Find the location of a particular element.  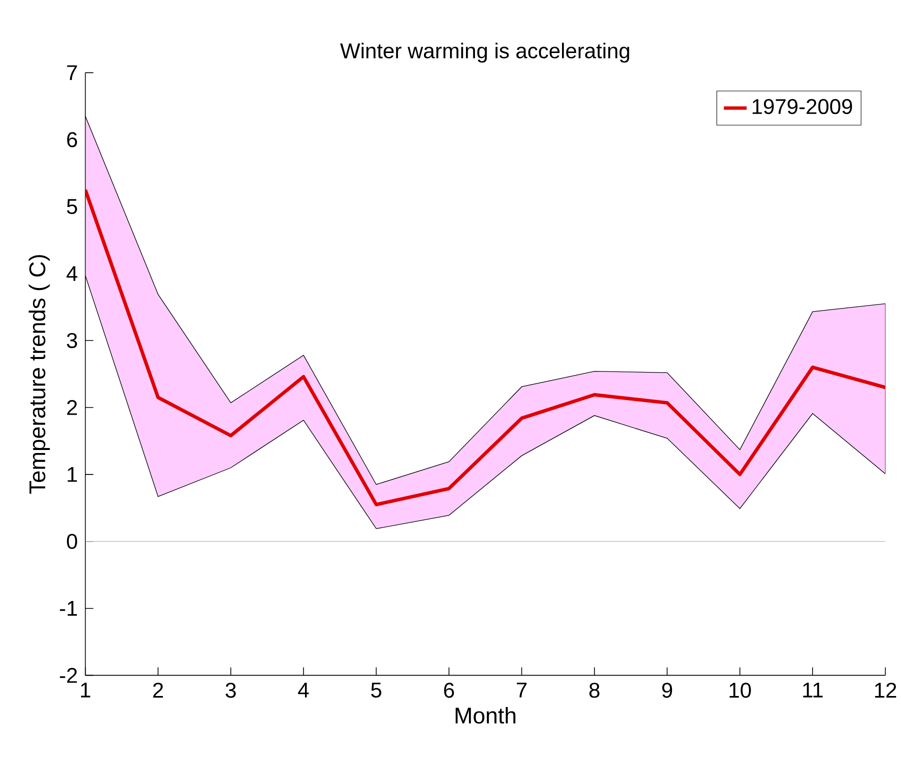

x-tick-label: 9 is located at coordinates (667, 690).